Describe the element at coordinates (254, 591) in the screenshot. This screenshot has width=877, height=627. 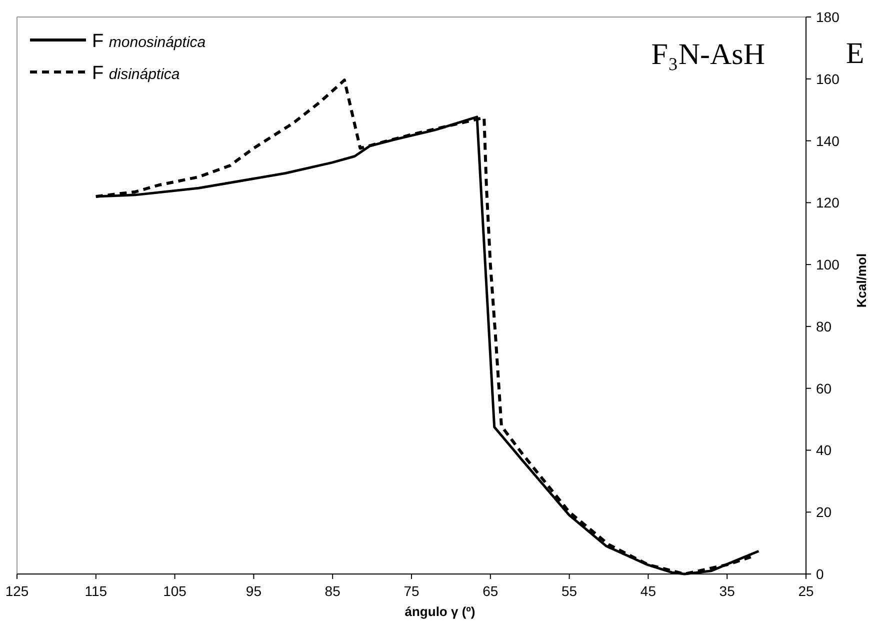
I see `x-tick-label: 95` at that location.